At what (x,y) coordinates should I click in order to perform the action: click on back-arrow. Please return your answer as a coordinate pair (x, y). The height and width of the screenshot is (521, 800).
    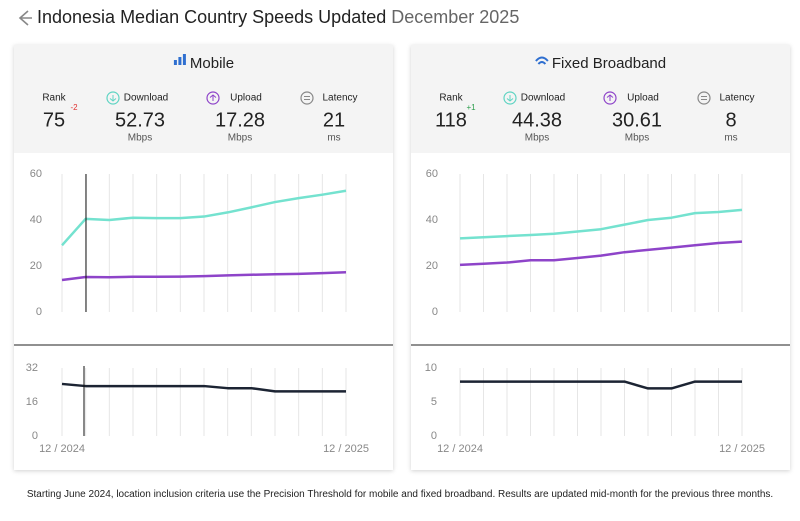
    Looking at the image, I should click on (25, 18).